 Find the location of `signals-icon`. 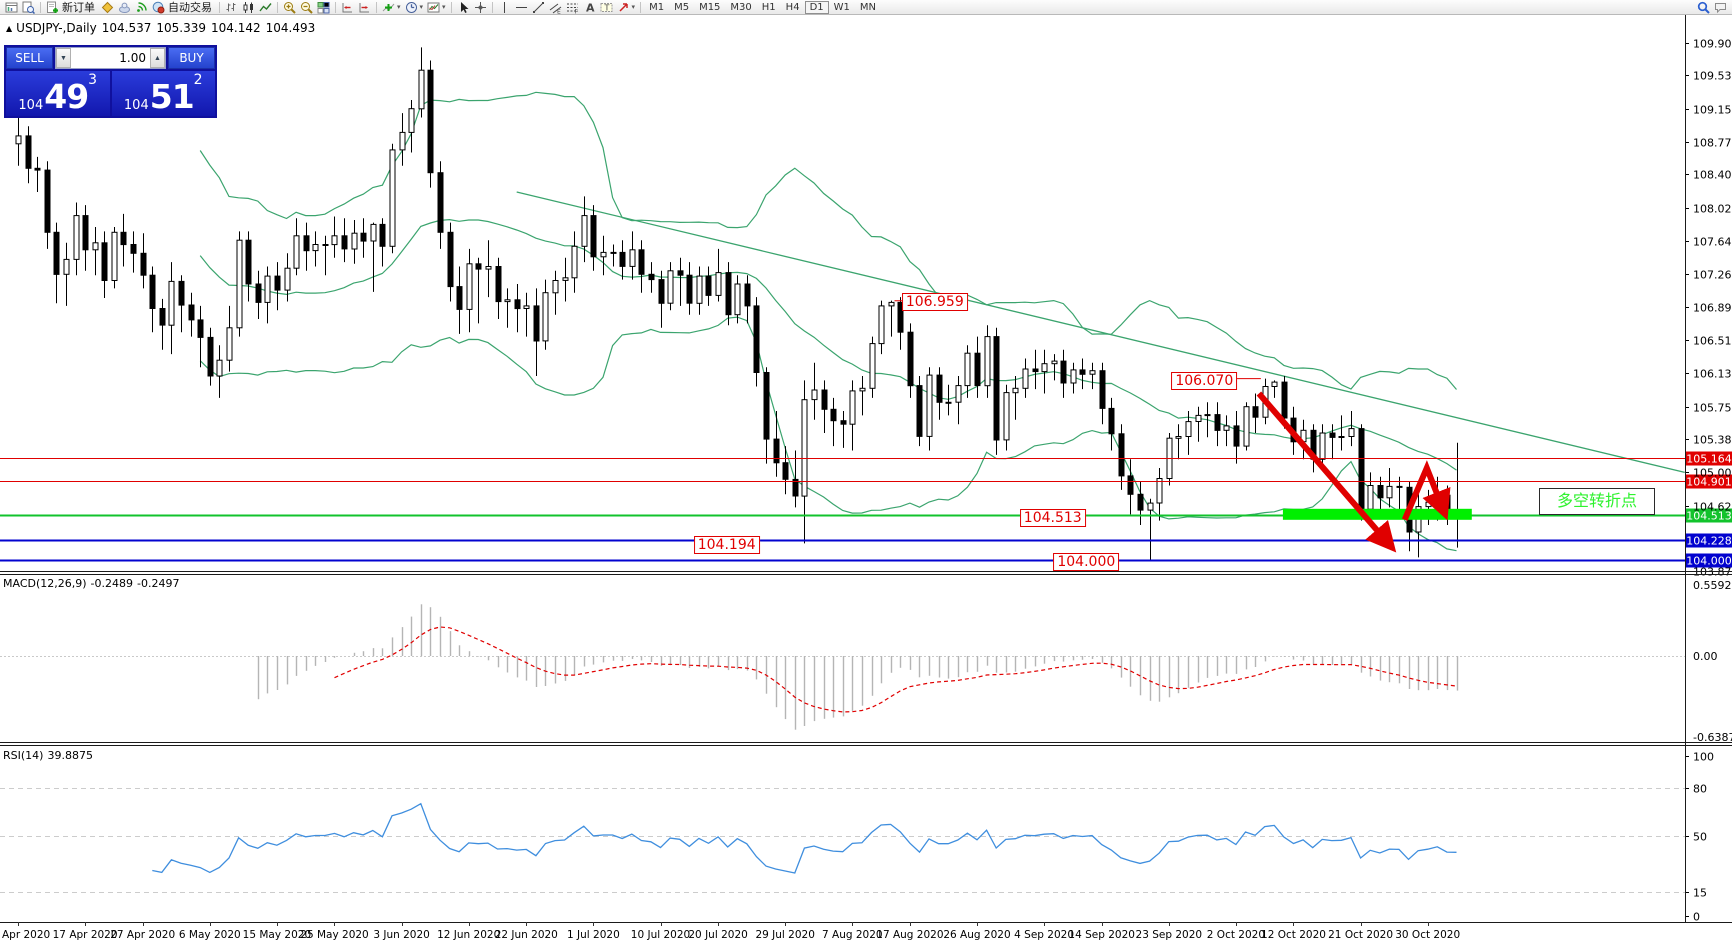

signals-icon is located at coordinates (141, 7).